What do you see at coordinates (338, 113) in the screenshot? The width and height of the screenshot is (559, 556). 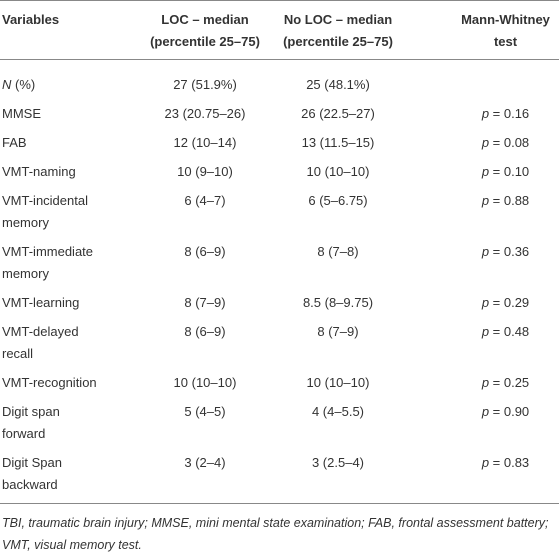 I see `table-cell: 26 (22.5–27)` at bounding box center [338, 113].